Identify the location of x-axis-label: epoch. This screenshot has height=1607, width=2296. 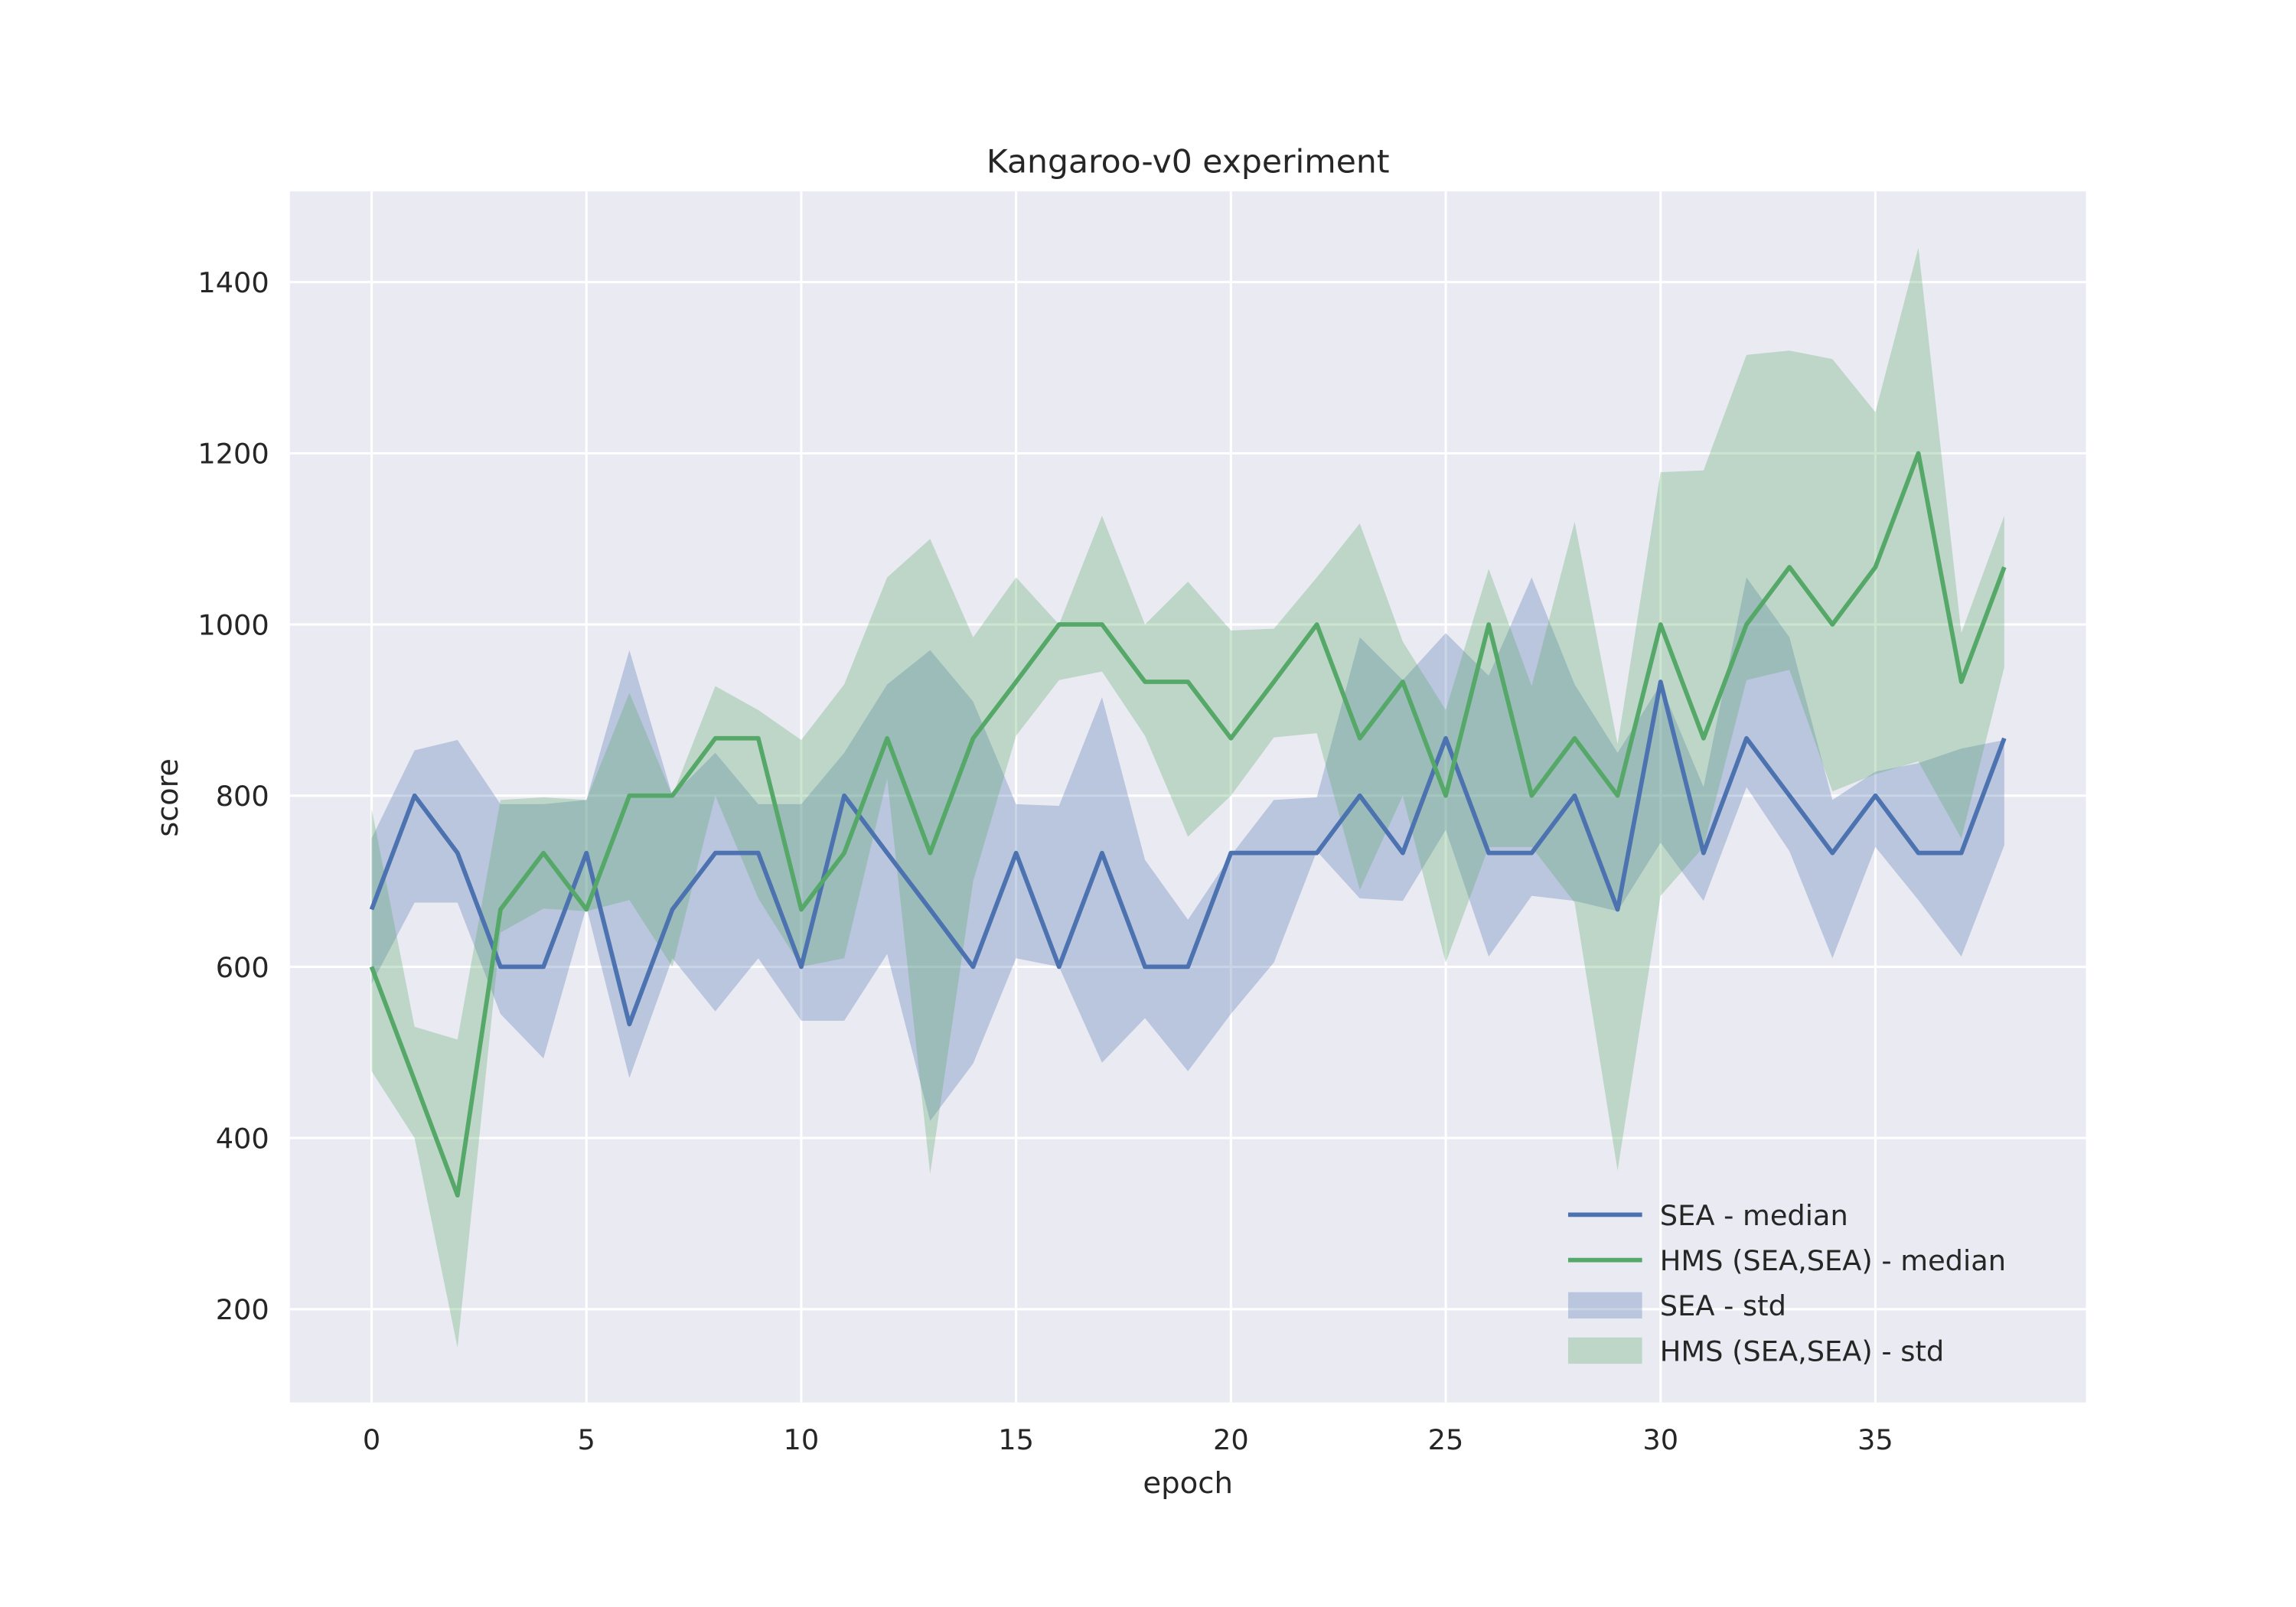
(1188, 1483).